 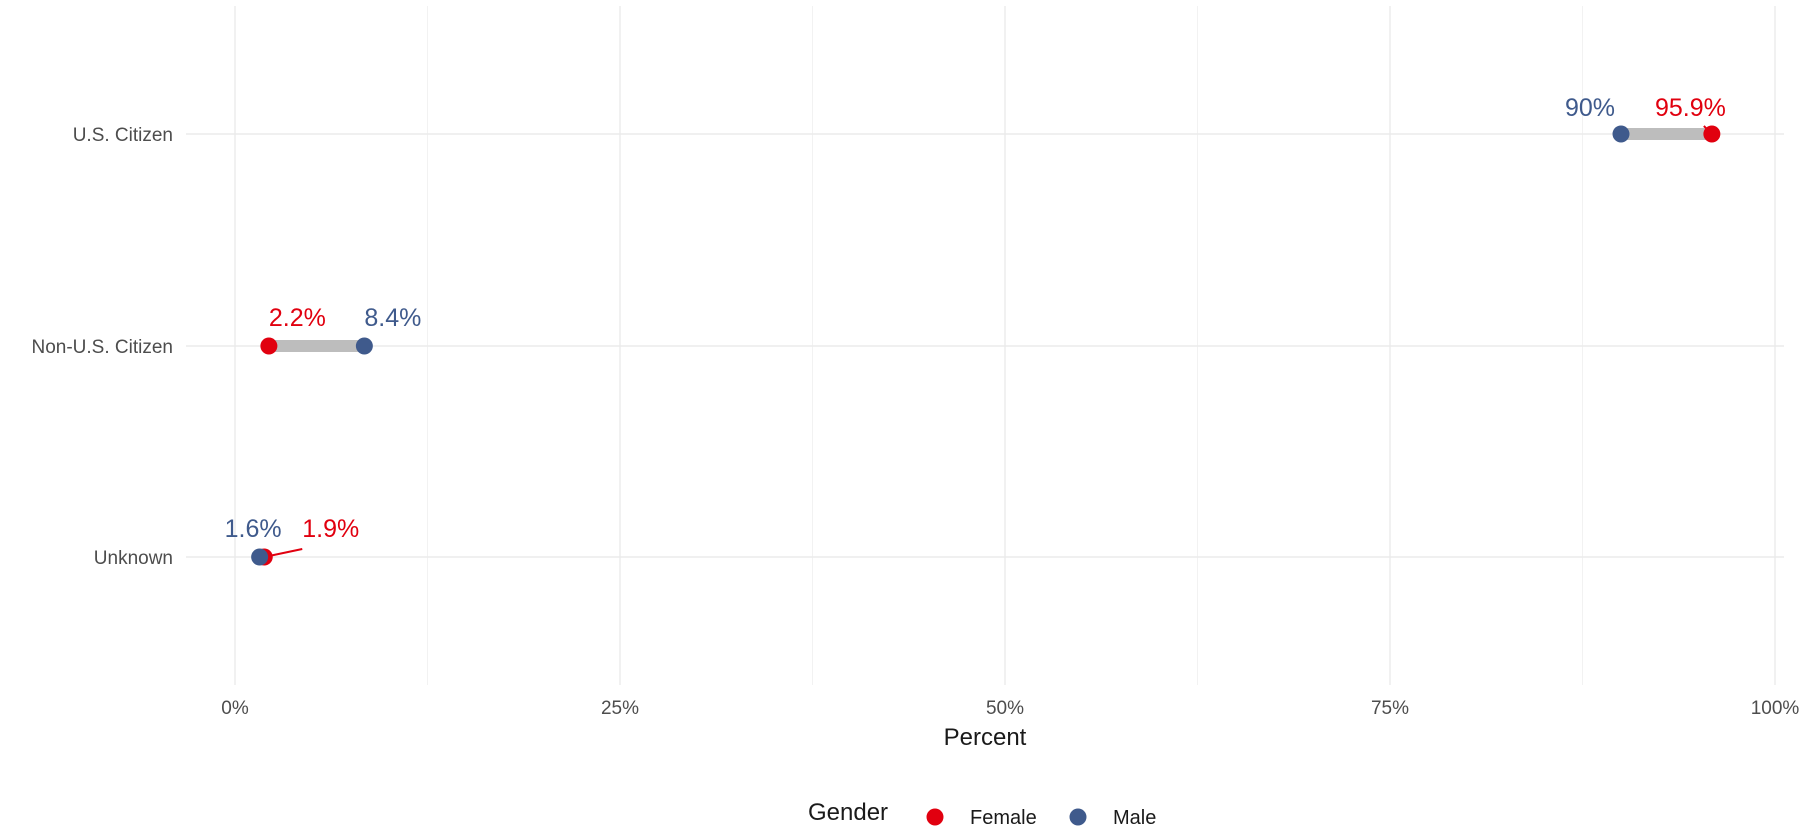 I want to click on data-label-female-unknown: 1.9%, so click(x=330, y=529).